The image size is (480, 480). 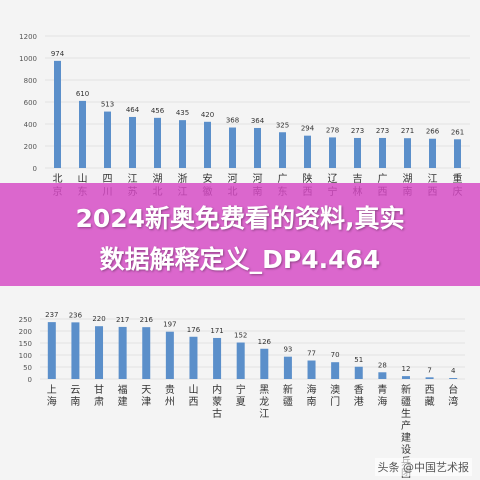 I want to click on category-label: 州, so click(x=170, y=402).